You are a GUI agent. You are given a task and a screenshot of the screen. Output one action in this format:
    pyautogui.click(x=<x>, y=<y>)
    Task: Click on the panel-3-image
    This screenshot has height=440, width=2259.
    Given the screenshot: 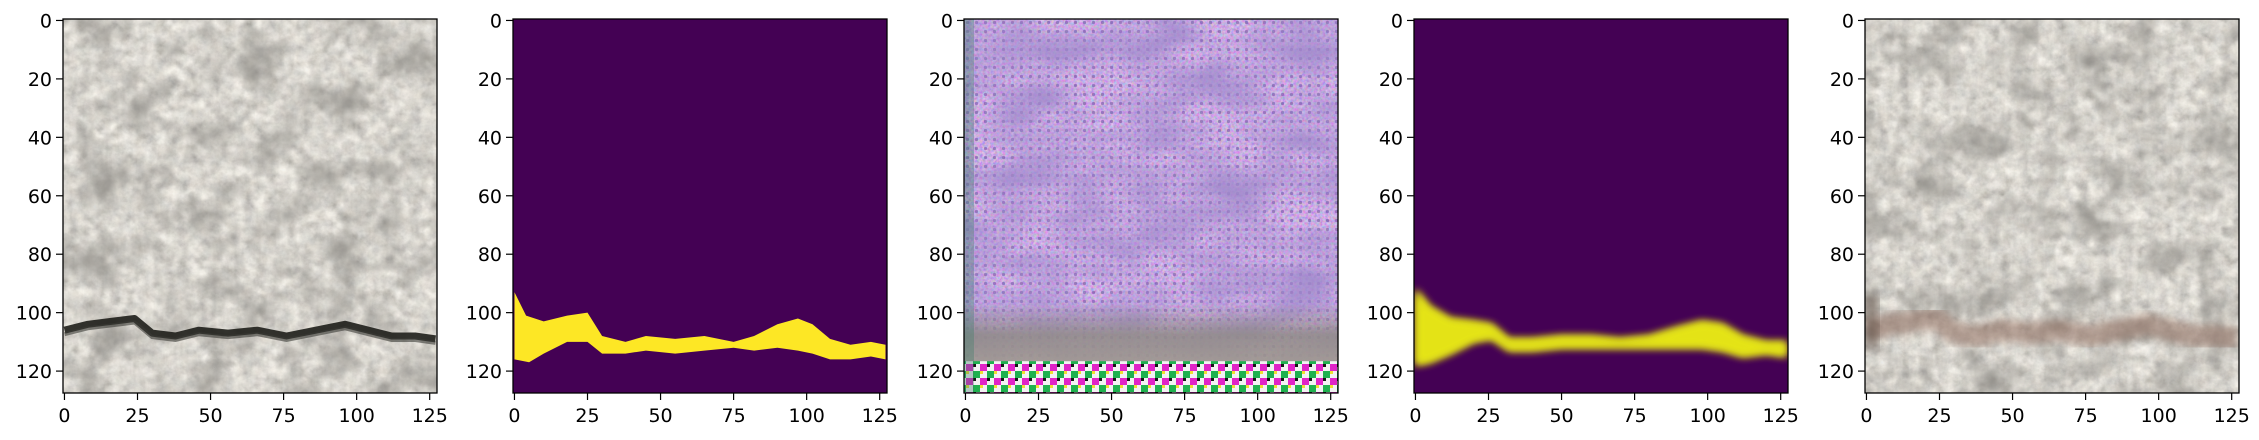 What is the action you would take?
    pyautogui.click(x=1151, y=206)
    